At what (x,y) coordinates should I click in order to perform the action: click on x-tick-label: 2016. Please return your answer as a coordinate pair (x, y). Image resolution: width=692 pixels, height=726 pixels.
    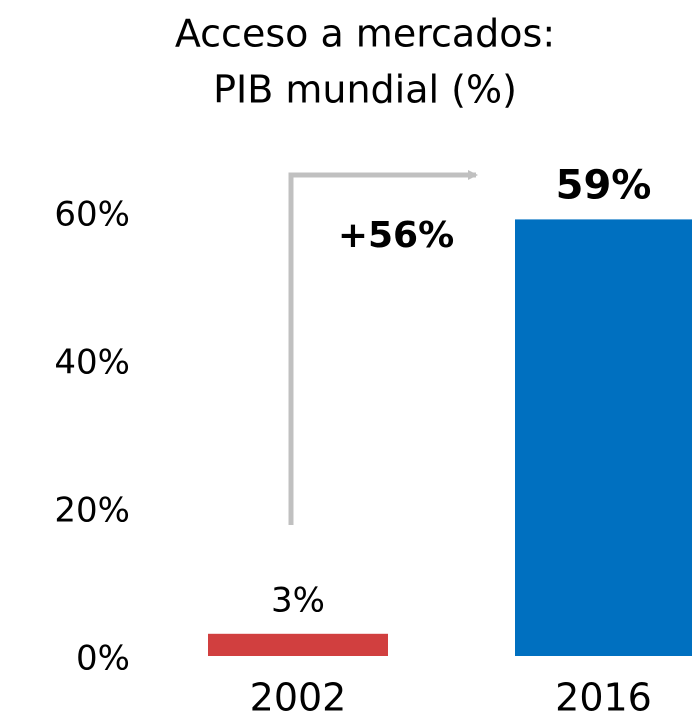
    Looking at the image, I should click on (603, 698).